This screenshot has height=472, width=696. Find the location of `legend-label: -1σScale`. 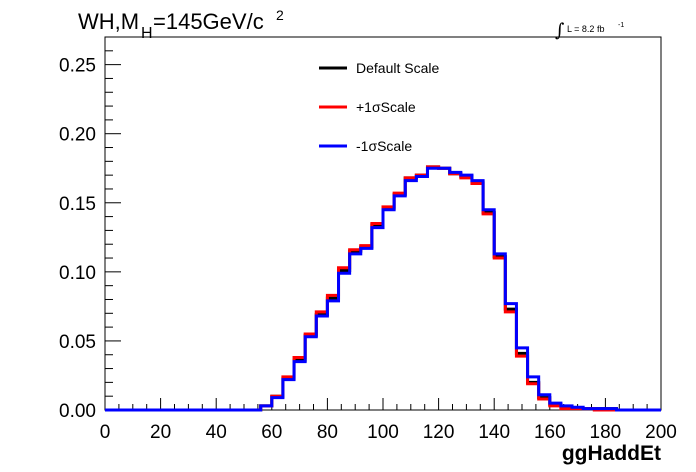

legend-label: -1σScale is located at coordinates (384, 146).